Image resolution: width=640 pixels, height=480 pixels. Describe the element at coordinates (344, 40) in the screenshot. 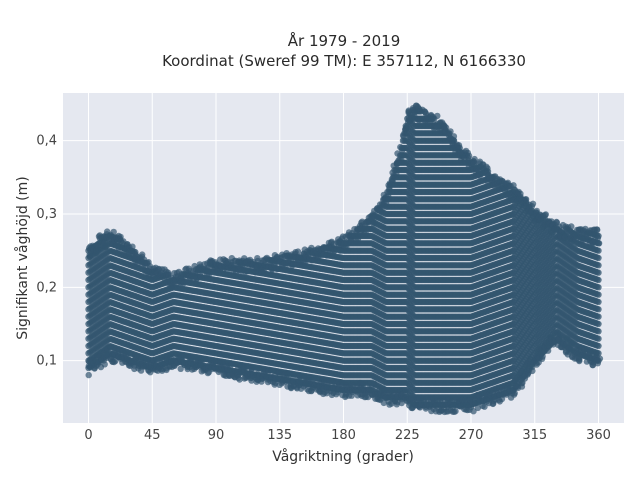

I see `chart-title-line1: År 1979 - 2019` at that location.